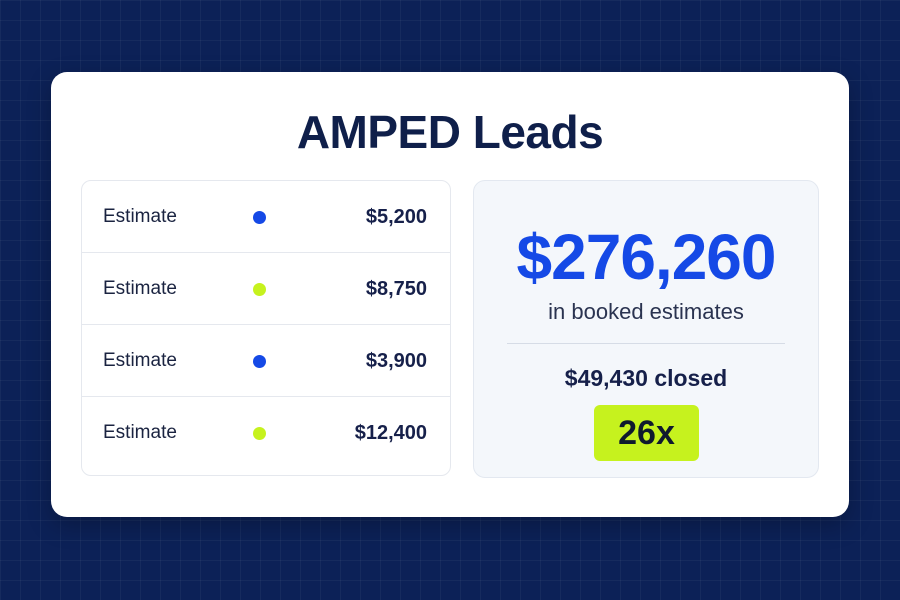  What do you see at coordinates (646, 257) in the screenshot?
I see `booked-total: $276,260` at bounding box center [646, 257].